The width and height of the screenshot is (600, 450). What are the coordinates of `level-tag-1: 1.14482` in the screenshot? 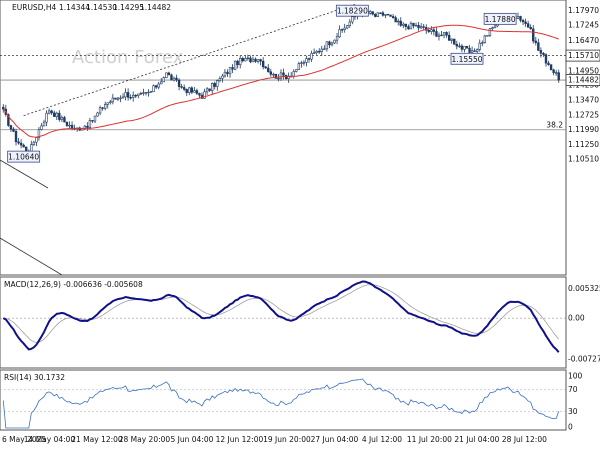 It's located at (583, 80).